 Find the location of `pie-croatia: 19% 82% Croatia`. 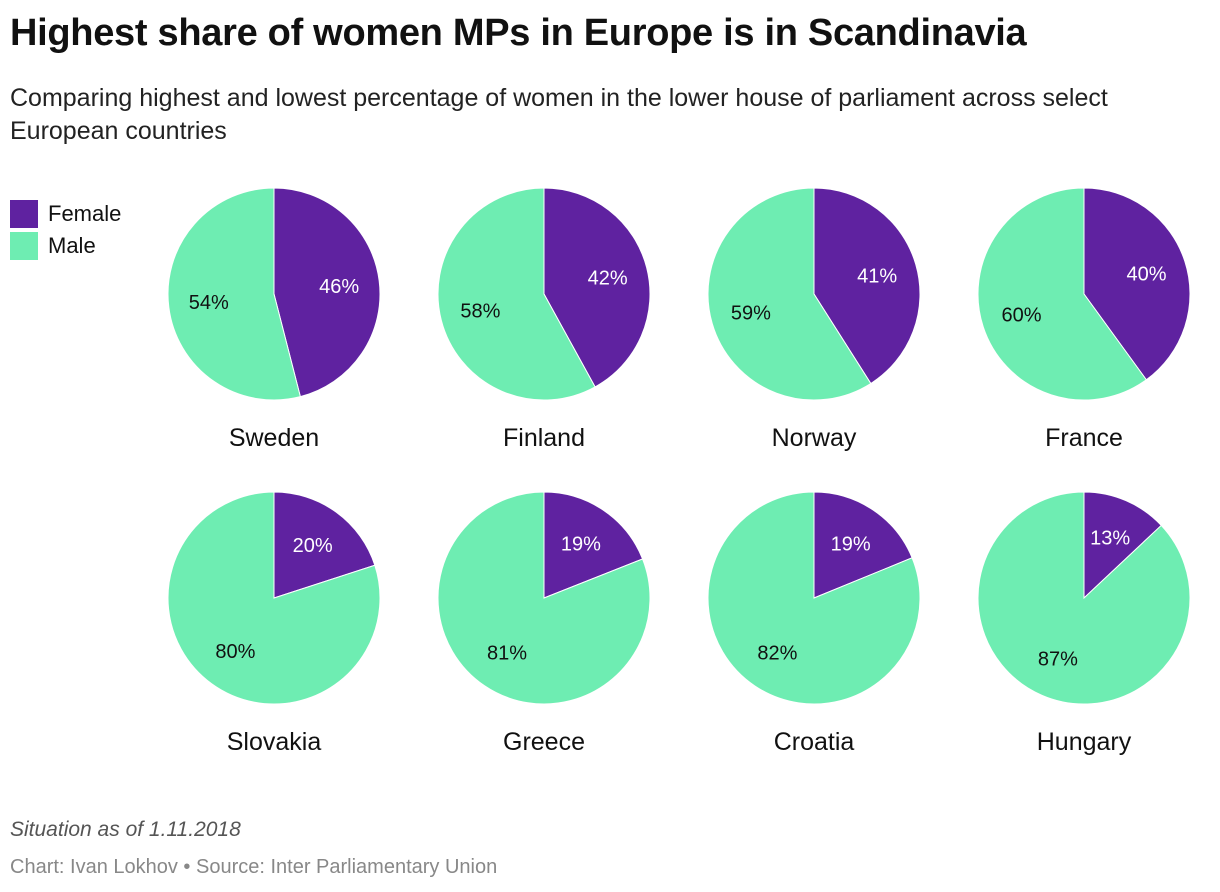

pie-croatia: 19% 82% Croatia is located at coordinates (814, 623).